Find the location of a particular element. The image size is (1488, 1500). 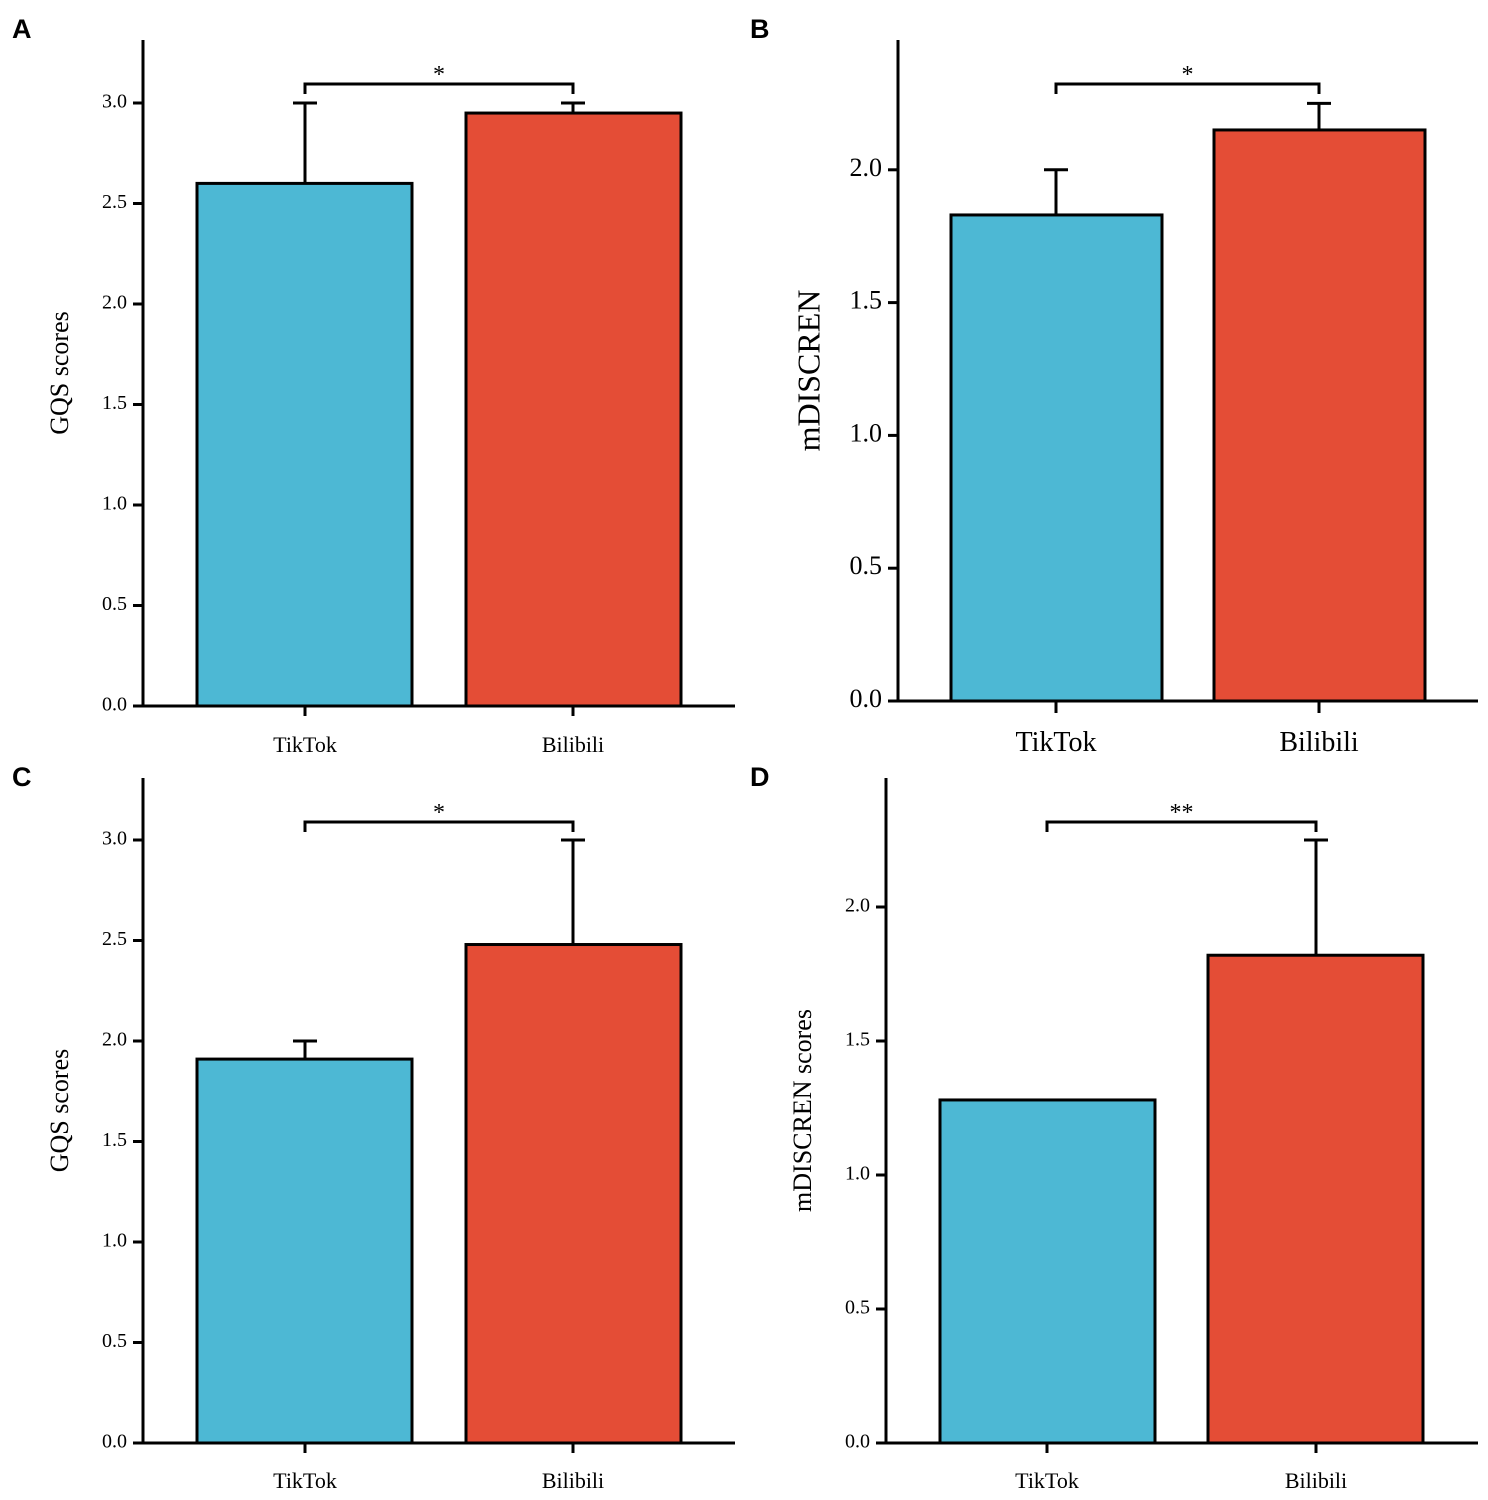

panel-letter: B is located at coordinates (760, 29).